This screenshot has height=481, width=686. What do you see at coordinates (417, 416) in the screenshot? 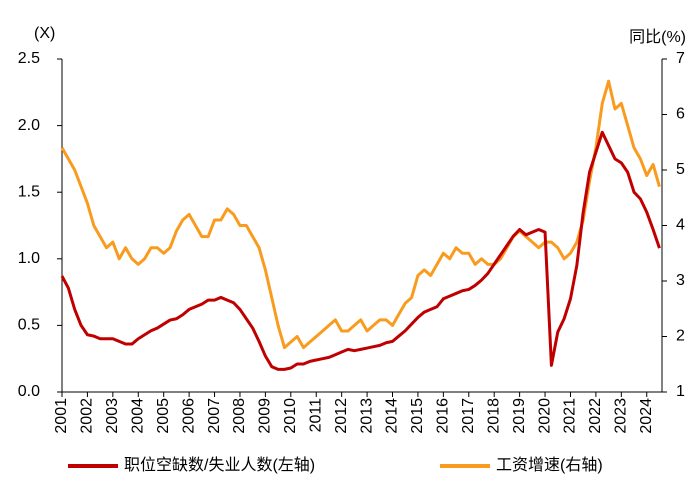
I see `x-tick-label: 2015` at bounding box center [417, 416].